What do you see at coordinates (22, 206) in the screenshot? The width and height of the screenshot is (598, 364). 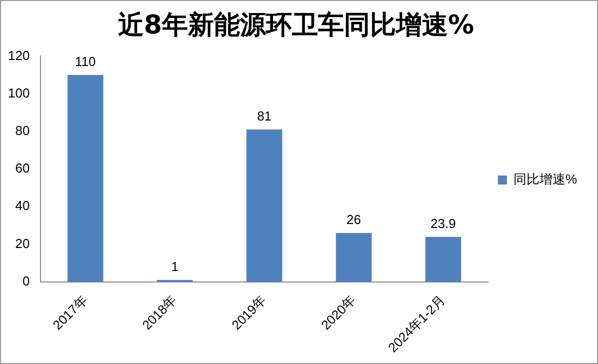 I see `y-tick-label: 40` at bounding box center [22, 206].